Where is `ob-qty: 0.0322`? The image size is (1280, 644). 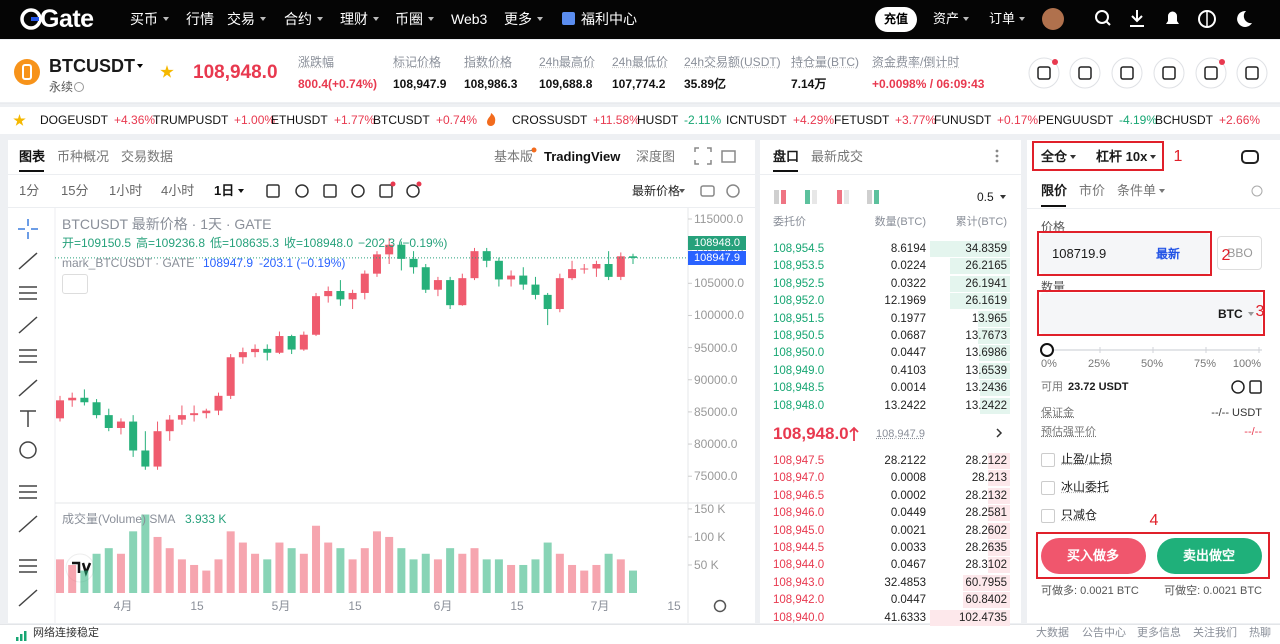 ob-qty: 0.0322 is located at coordinates (908, 283).